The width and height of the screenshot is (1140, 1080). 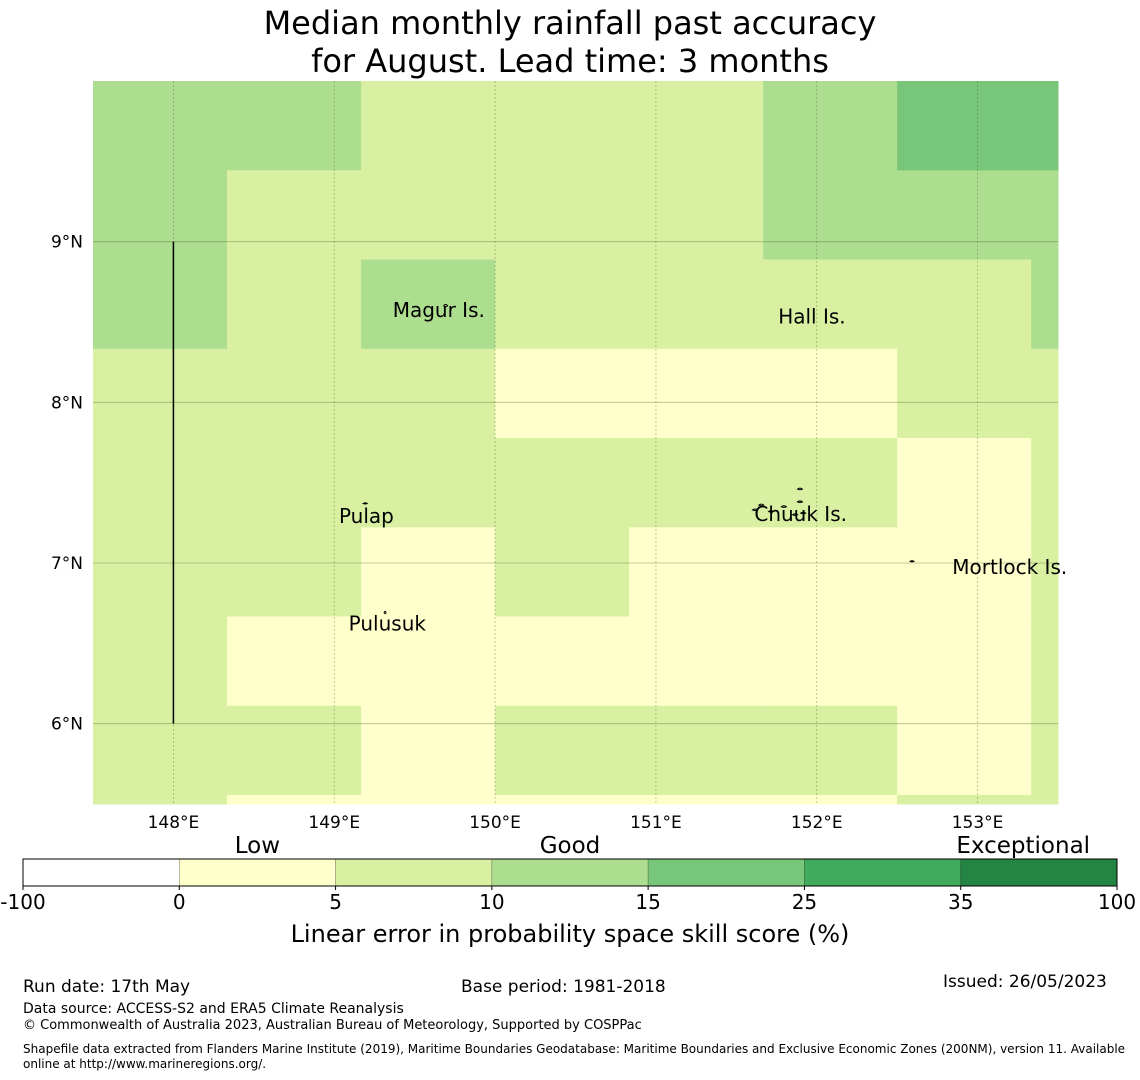 What do you see at coordinates (107, 987) in the screenshot?
I see `run-date: Run date: 17th May` at bounding box center [107, 987].